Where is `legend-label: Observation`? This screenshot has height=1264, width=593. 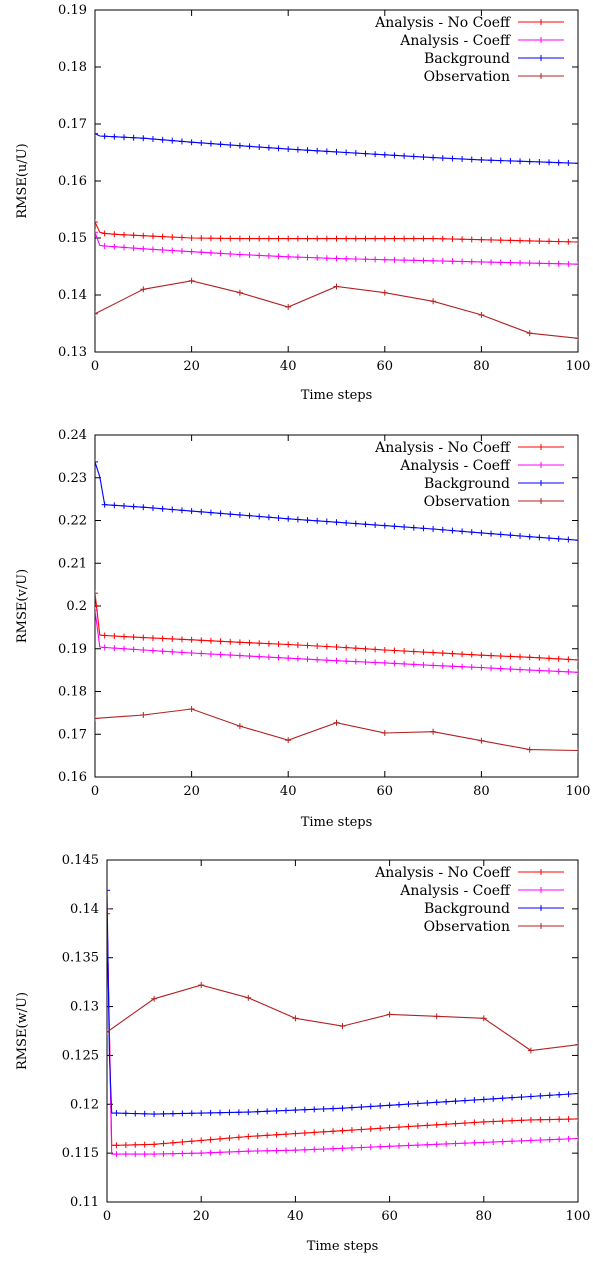
legend-label: Observation is located at coordinates (467, 927).